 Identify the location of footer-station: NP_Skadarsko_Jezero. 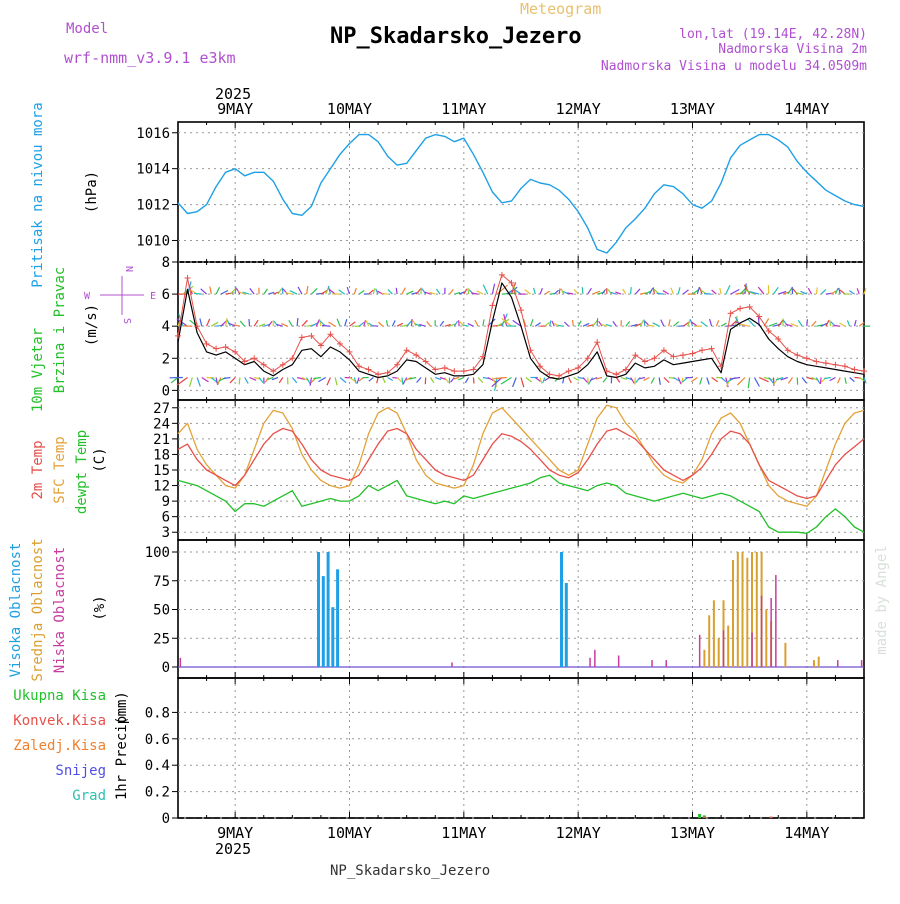
(410, 871).